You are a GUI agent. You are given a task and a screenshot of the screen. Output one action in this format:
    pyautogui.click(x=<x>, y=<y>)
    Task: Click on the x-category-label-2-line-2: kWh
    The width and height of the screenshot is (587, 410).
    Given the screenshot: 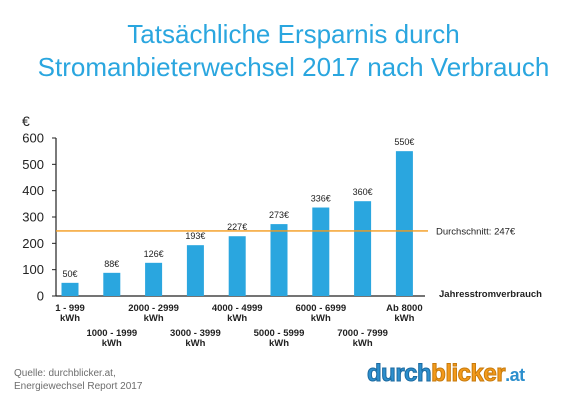 What is the action you would take?
    pyautogui.click(x=112, y=343)
    